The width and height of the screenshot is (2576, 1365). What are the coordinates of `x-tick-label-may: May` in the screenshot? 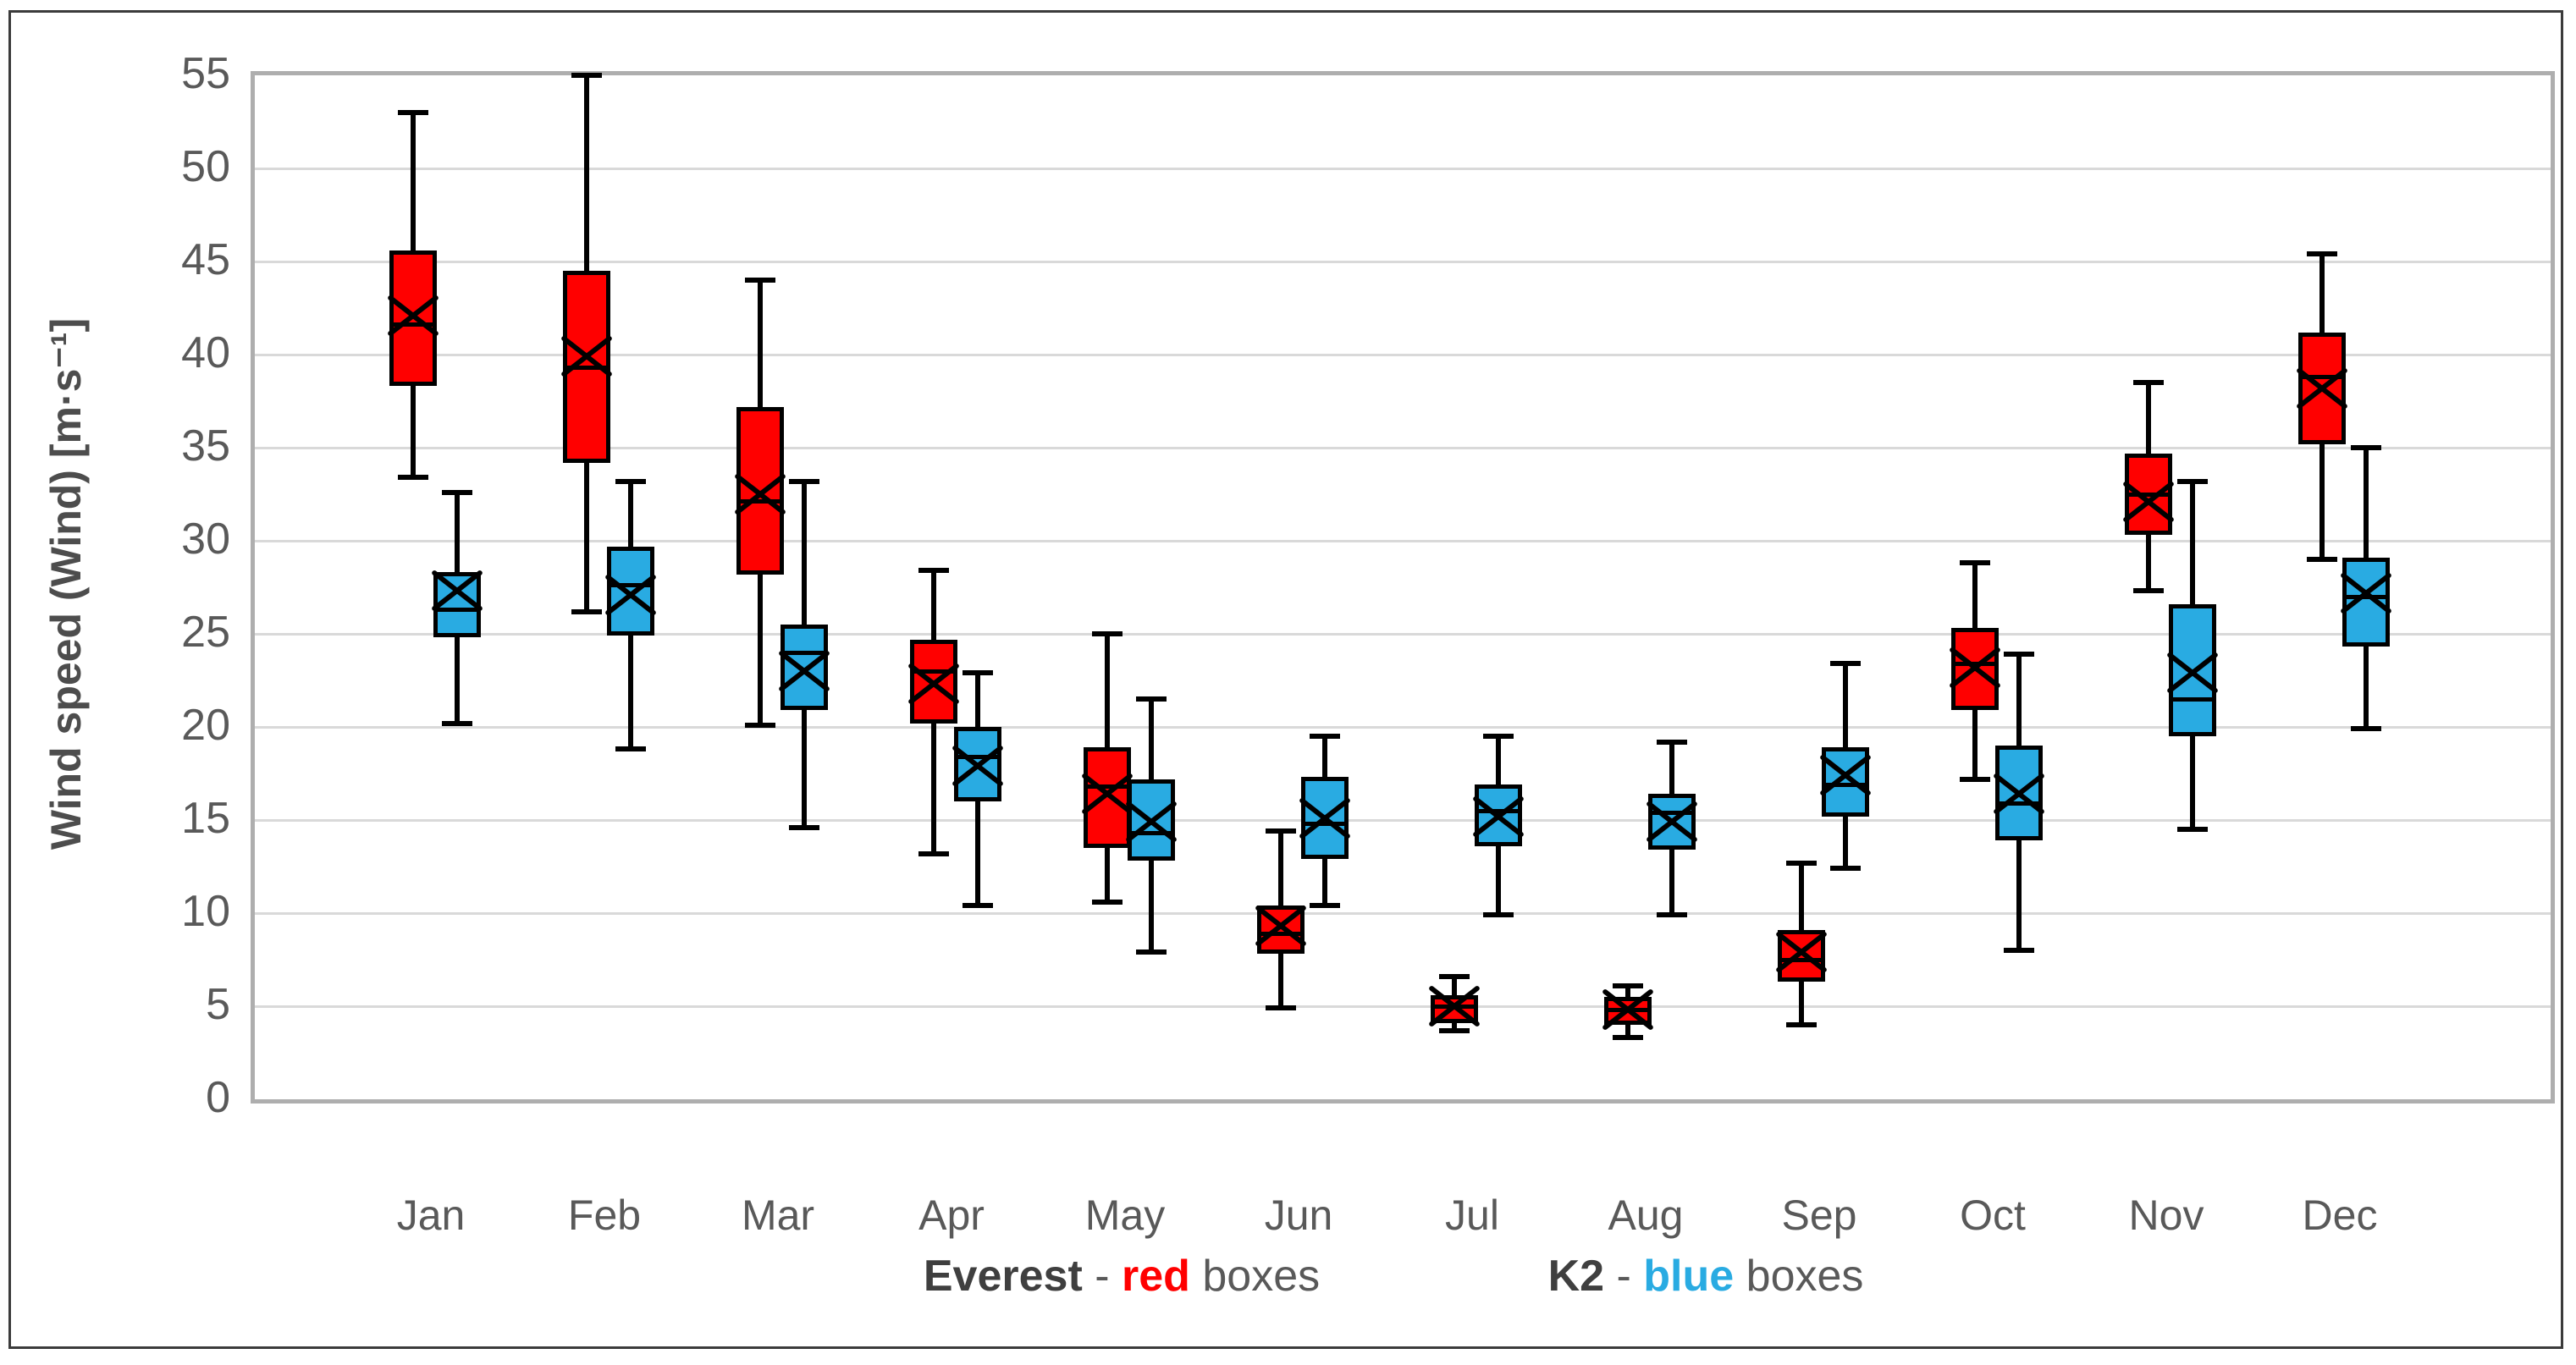 It's located at (1125, 1216).